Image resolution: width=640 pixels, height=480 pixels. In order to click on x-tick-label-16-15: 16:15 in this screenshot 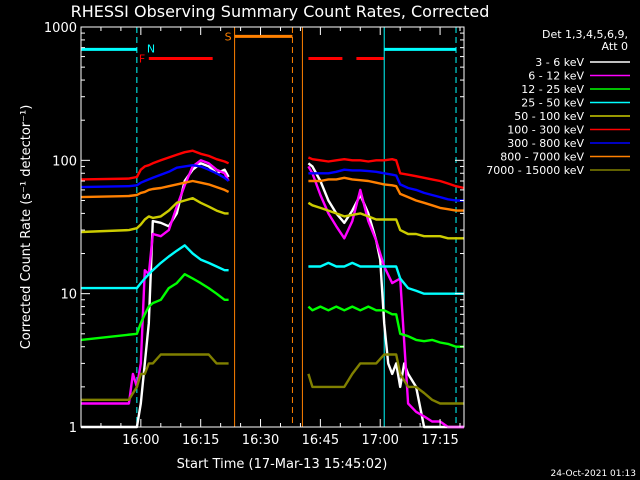, I will do `click(200, 440)`.